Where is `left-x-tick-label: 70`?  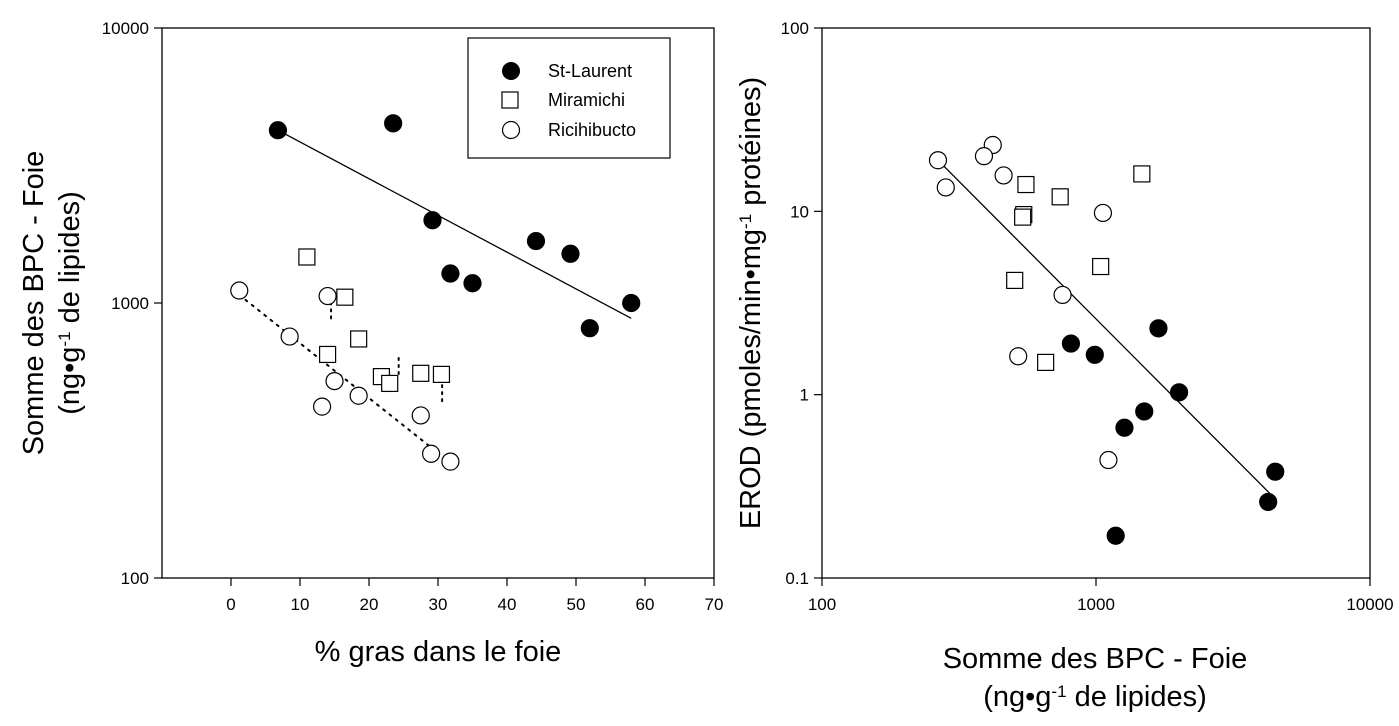
left-x-tick-label: 70 is located at coordinates (714, 604).